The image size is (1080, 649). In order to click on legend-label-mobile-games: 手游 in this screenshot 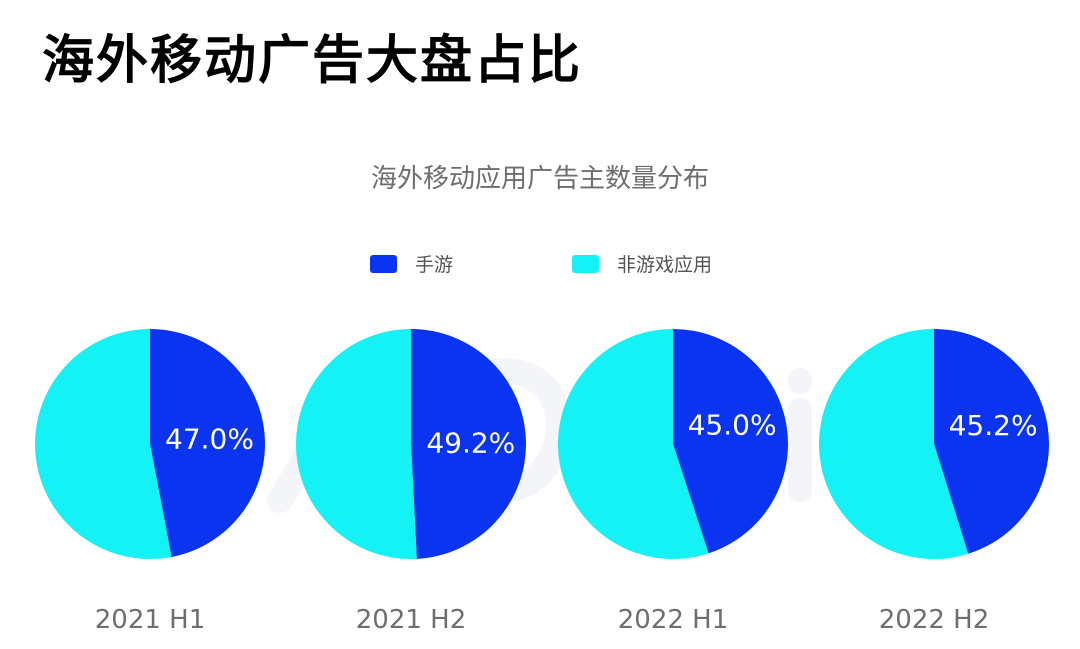, I will do `click(434, 265)`.